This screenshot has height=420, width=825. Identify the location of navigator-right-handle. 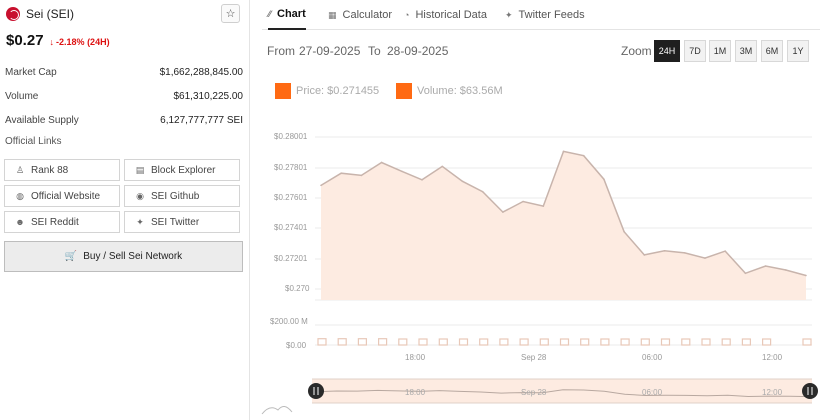
(810, 391).